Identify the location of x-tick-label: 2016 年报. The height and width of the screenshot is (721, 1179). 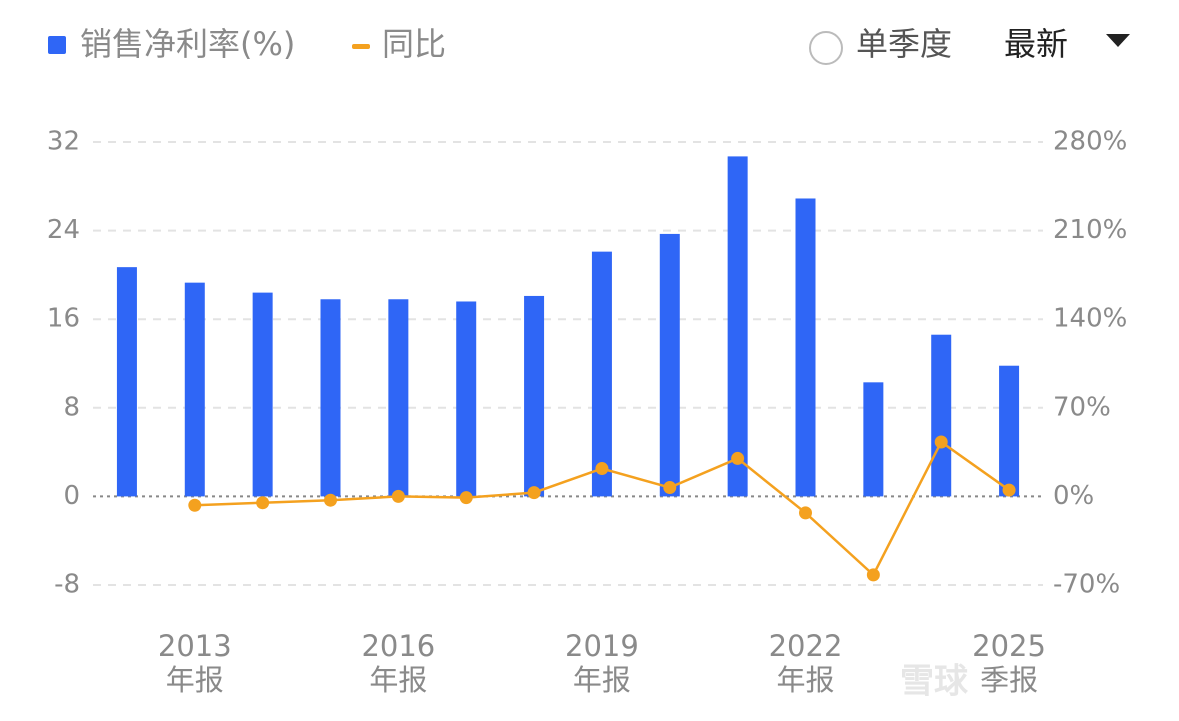
(398, 663).